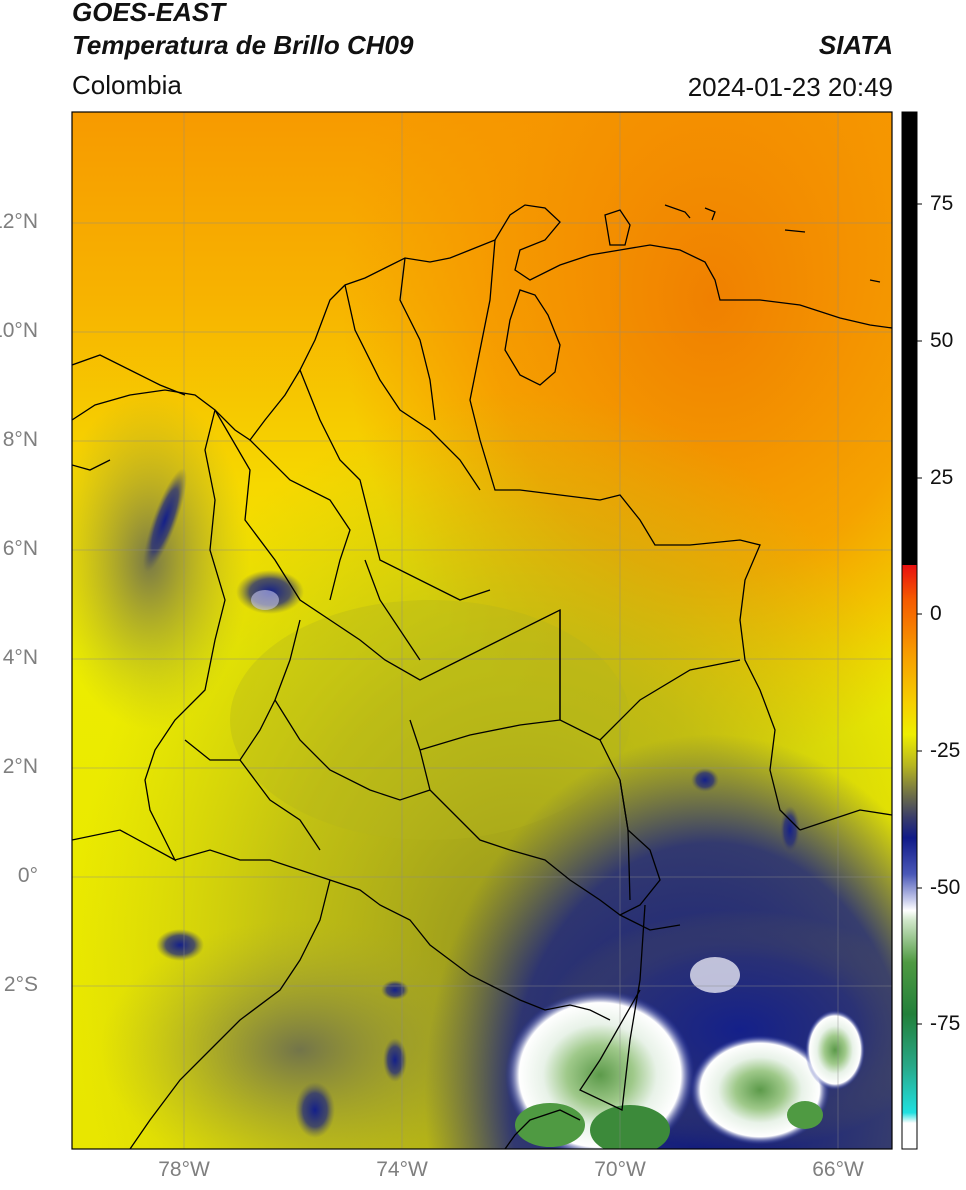 The height and width of the screenshot is (1190, 966). Describe the element at coordinates (20, 984) in the screenshot. I see `lat-tick-label: 2°S` at that location.